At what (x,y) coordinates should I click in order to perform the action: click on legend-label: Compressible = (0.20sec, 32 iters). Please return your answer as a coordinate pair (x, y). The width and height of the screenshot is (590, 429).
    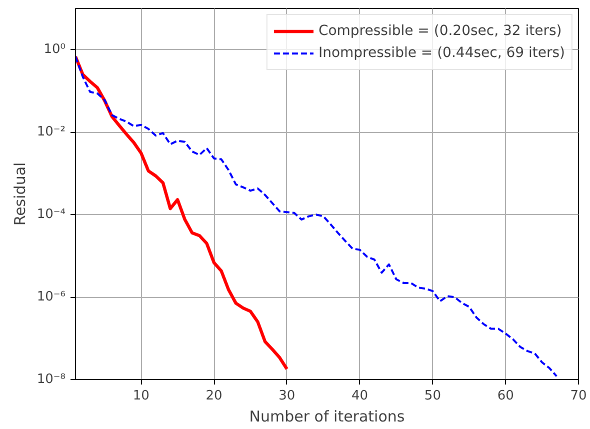
    Looking at the image, I should click on (440, 31).